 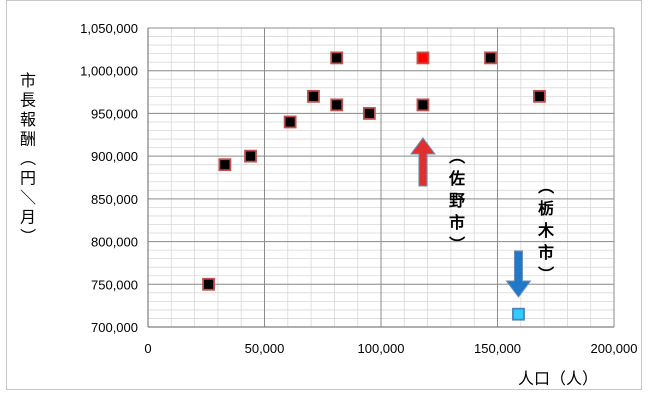 What do you see at coordinates (422, 162) in the screenshot?
I see `arrow-up-icon` at bounding box center [422, 162].